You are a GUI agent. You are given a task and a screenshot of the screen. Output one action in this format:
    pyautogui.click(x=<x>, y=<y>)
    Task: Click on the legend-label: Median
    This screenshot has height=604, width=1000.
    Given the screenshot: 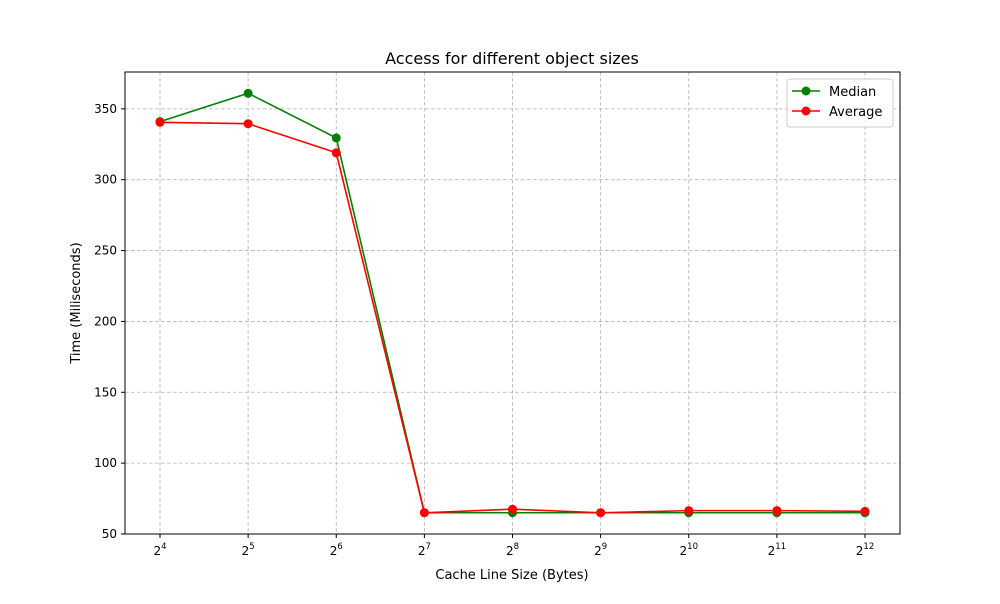 What is the action you would take?
    pyautogui.click(x=852, y=92)
    